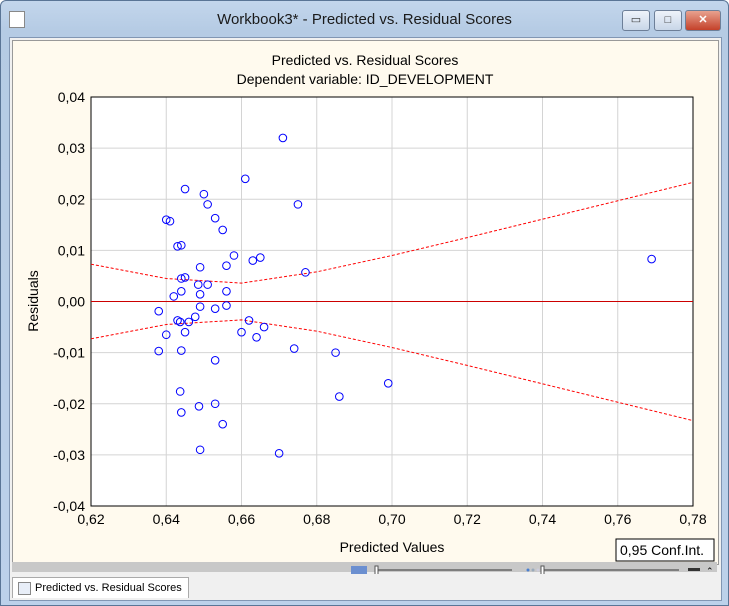 The height and width of the screenshot is (606, 729). What do you see at coordinates (365, 79) in the screenshot?
I see `chart-subtitle: Dependent variable: ID_DEVELOPMENT` at bounding box center [365, 79].